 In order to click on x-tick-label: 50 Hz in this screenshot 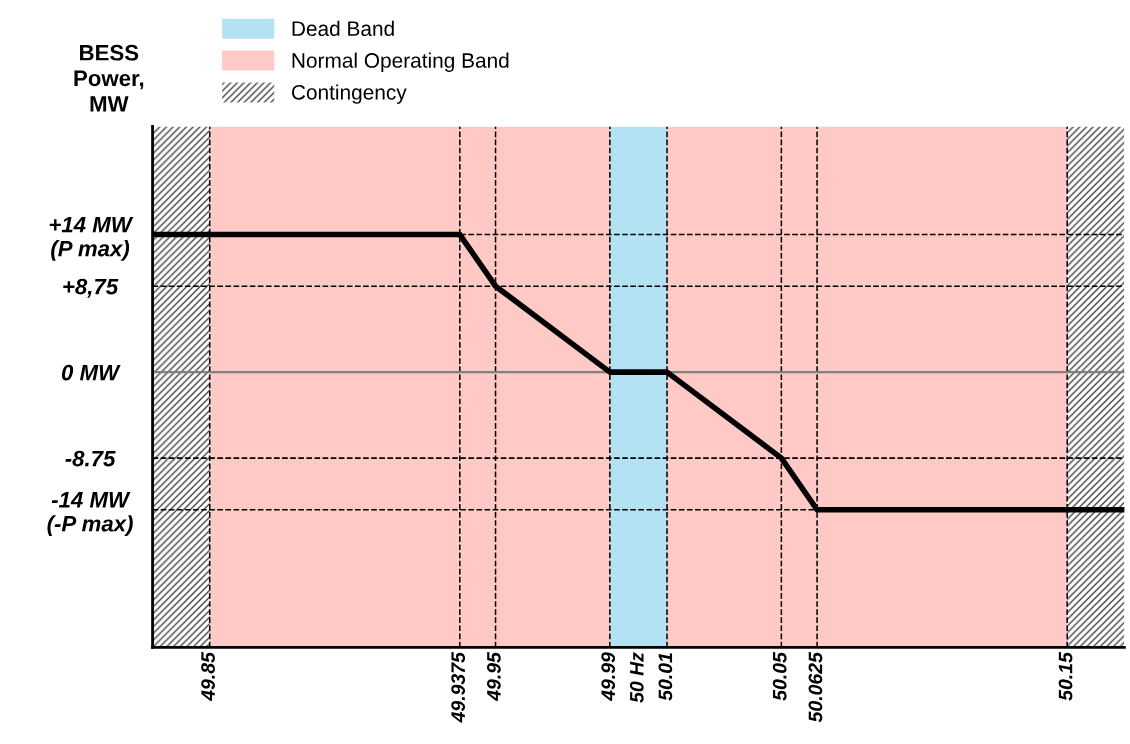, I will do `click(636, 677)`.